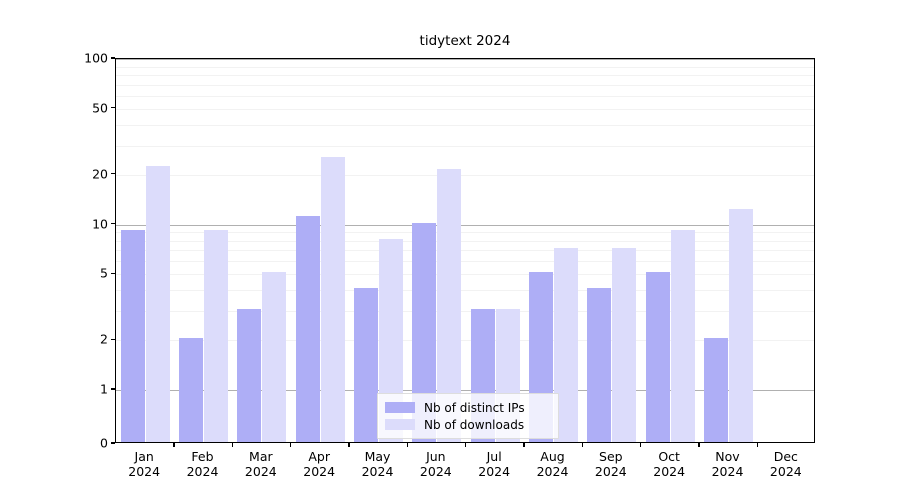  What do you see at coordinates (436, 456) in the screenshot?
I see `x-tick-month: Jun` at bounding box center [436, 456].